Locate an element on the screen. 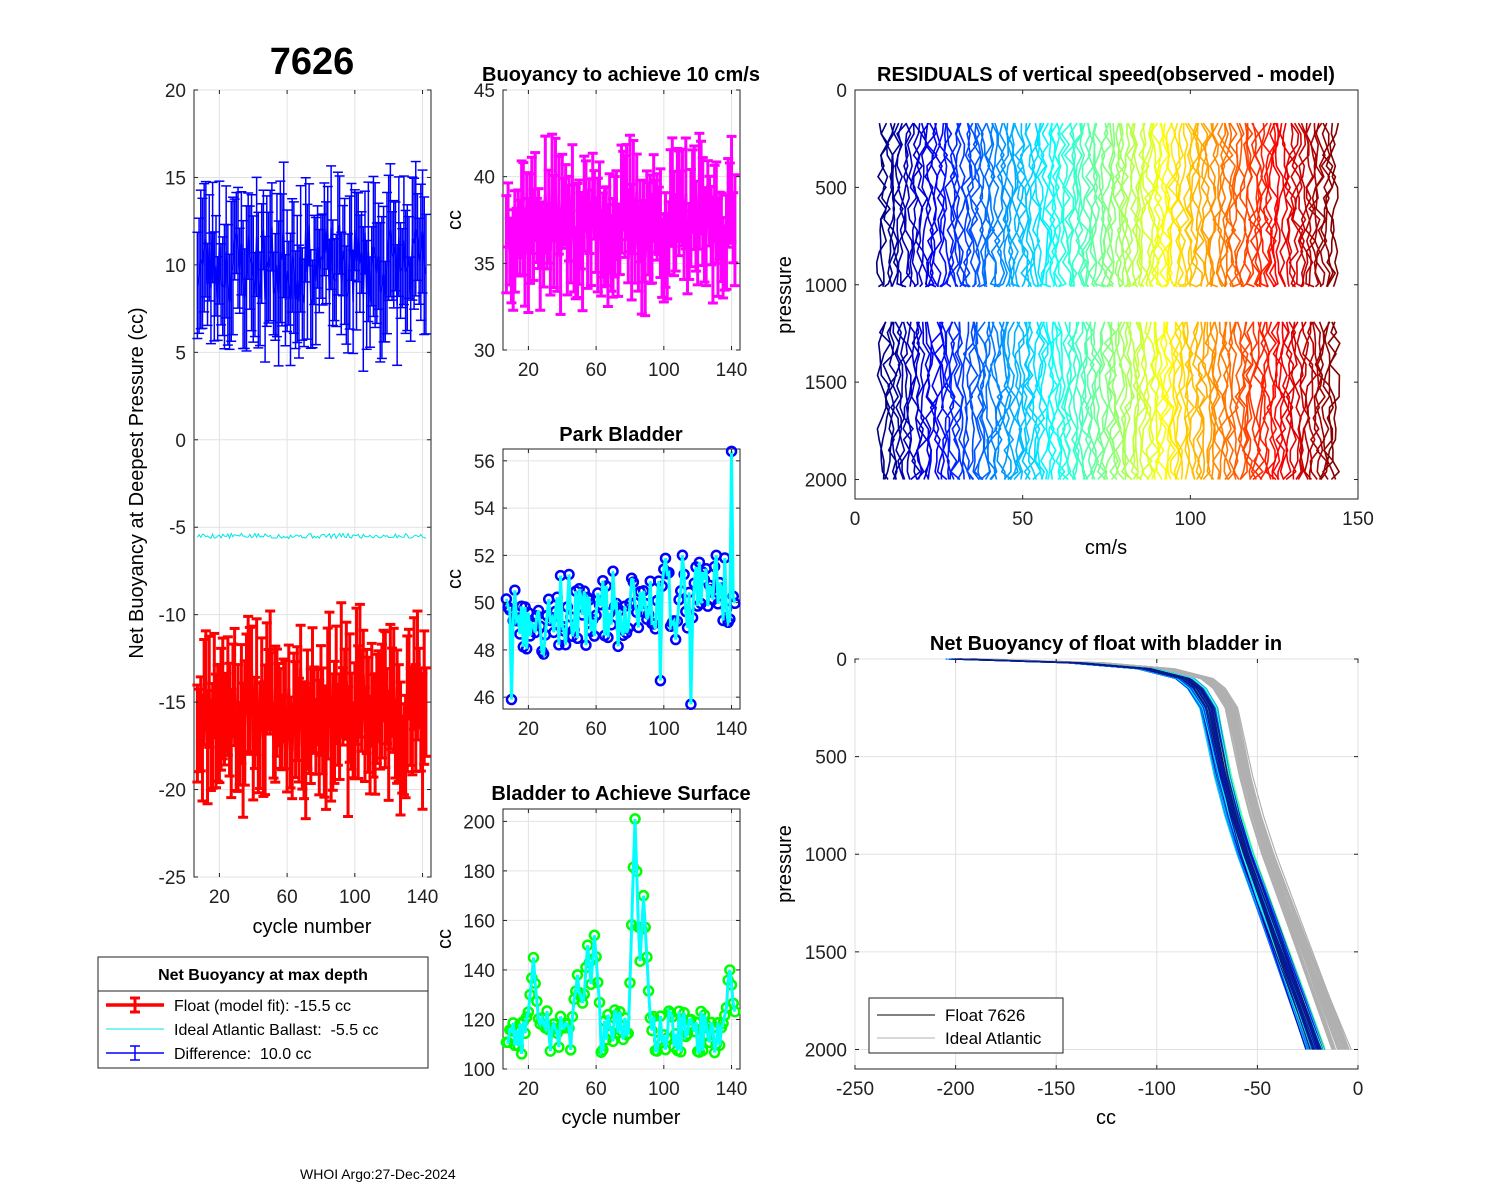 The image size is (1500, 1200). ticks: 20 60 100 140 46 48 50 52 54 56 is located at coordinates (610, 594).